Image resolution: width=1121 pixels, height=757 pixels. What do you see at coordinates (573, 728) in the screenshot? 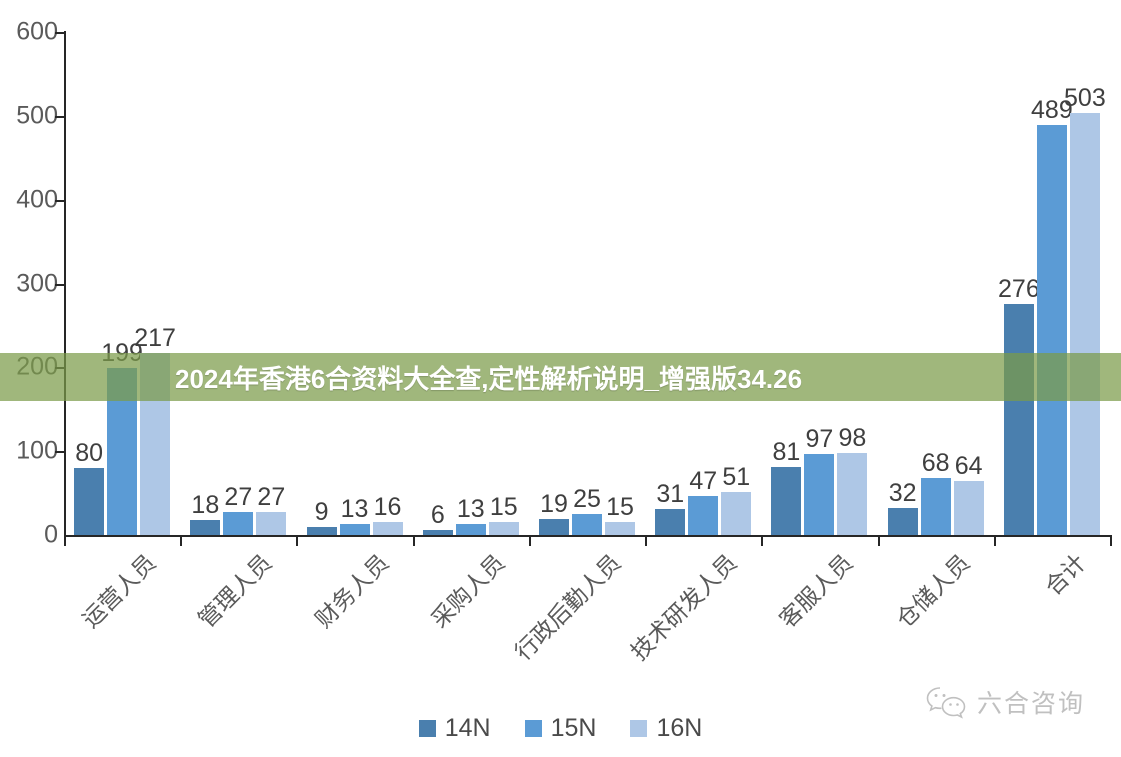
I see `legend-label: 15N` at bounding box center [573, 728].